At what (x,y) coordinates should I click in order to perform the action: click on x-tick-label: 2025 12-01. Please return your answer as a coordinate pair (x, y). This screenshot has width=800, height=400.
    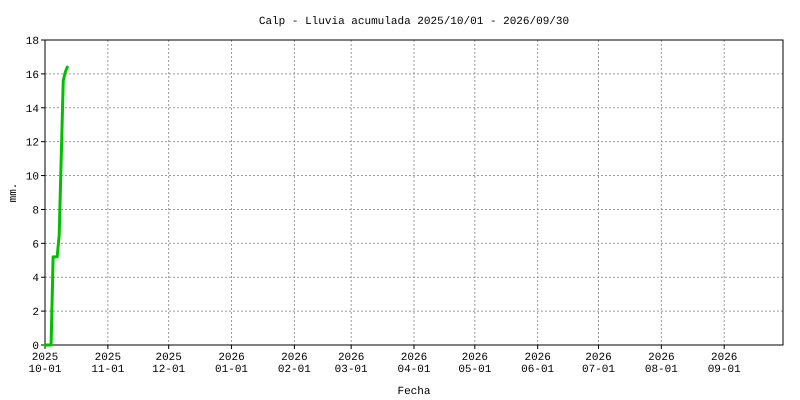
    Looking at the image, I should click on (169, 364).